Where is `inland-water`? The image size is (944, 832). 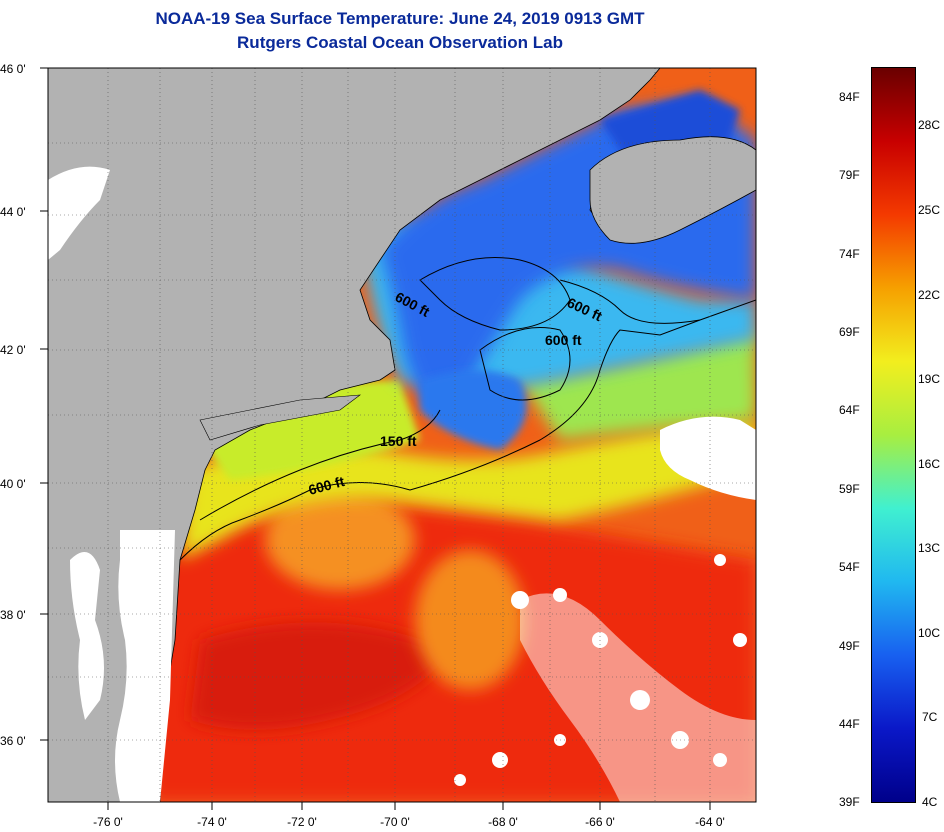 inland-water is located at coordinates (111, 484).